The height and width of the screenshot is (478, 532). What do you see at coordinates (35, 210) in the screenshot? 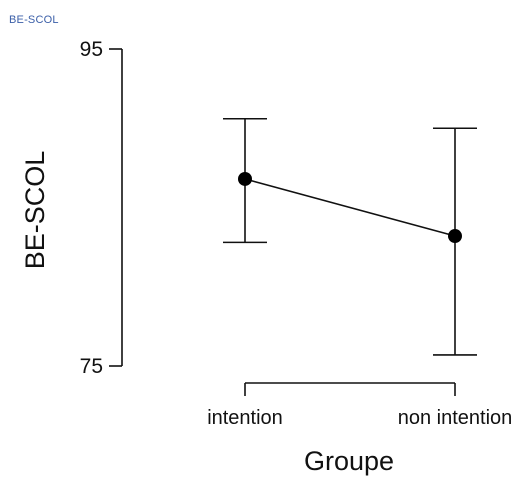
I see `y-axis-title: BE-SCOL` at bounding box center [35, 210].